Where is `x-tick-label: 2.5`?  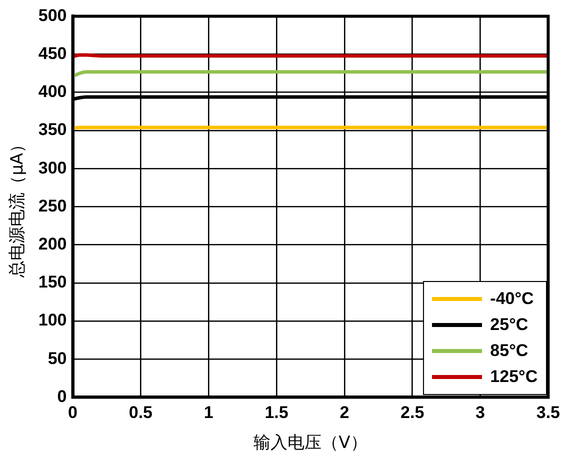 x-tick-label: 2.5 is located at coordinates (412, 412).